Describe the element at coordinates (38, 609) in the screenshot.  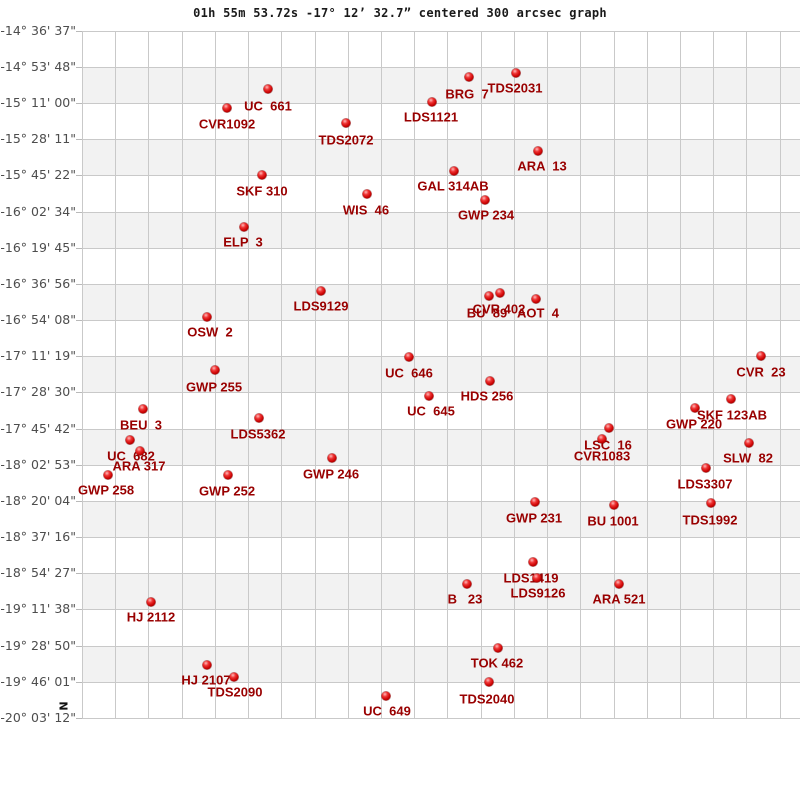
I see `y-tick-label: -19° 11' 38"` at that location.